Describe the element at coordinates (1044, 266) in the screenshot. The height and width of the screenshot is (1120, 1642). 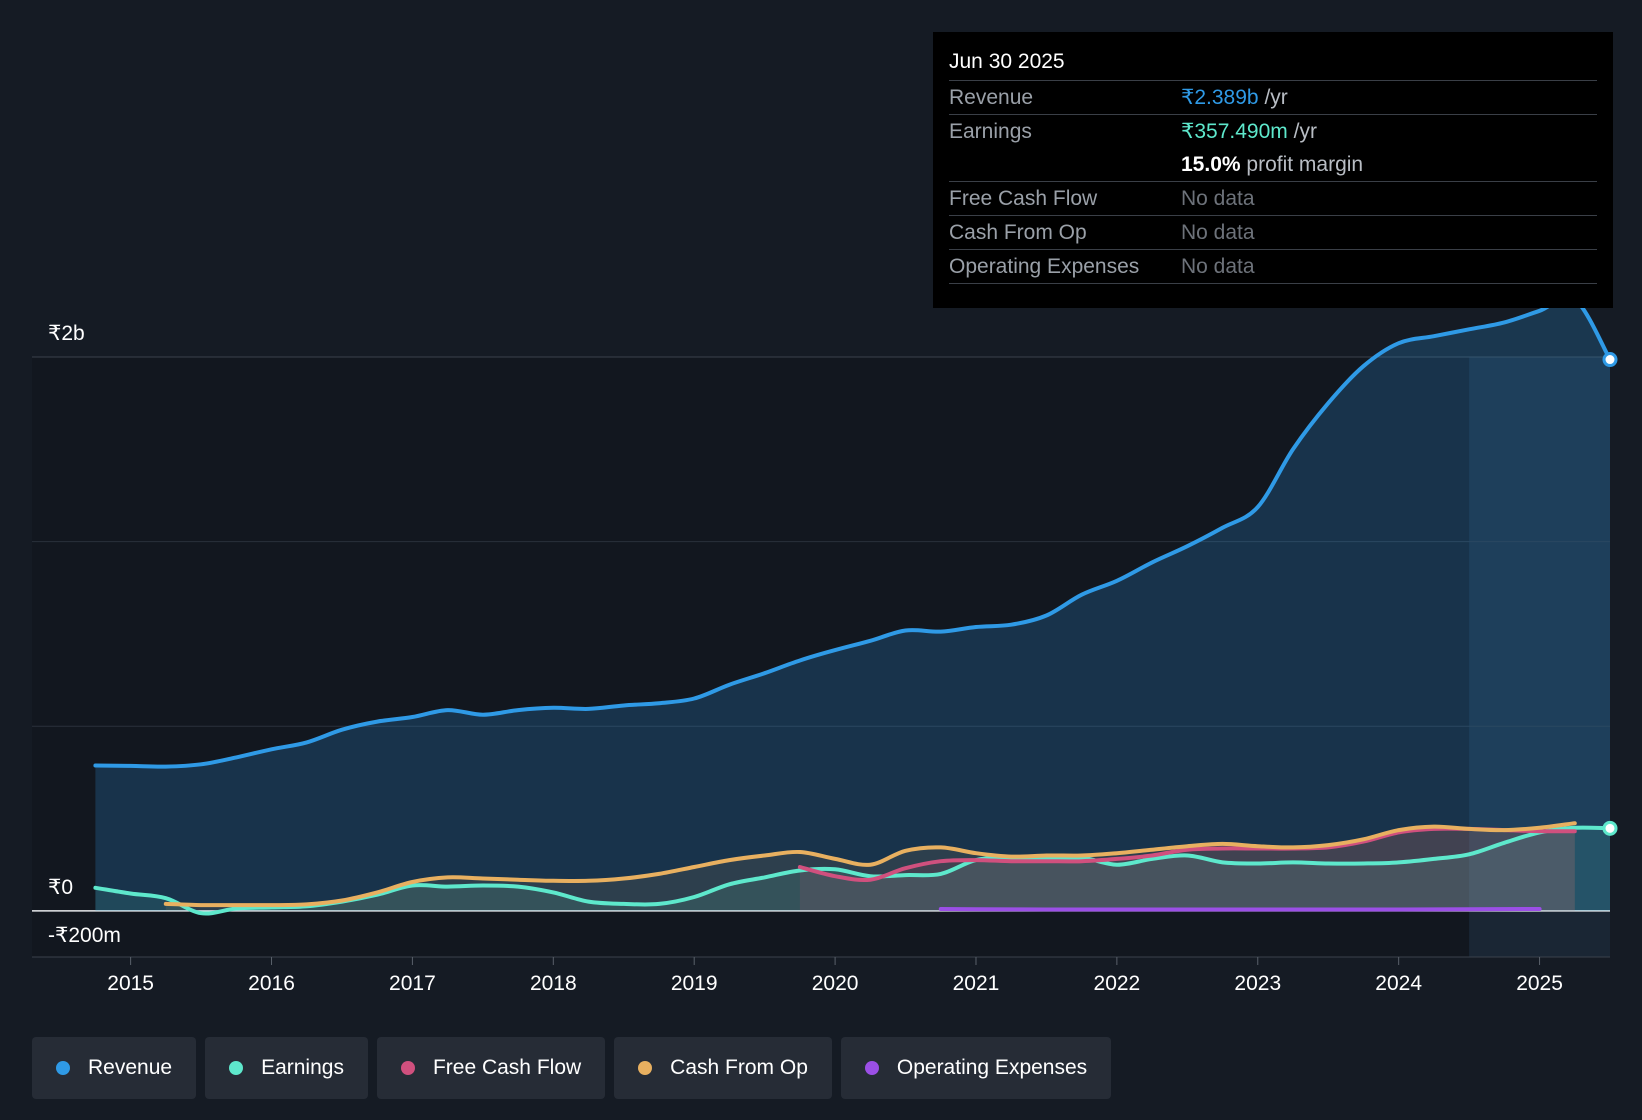
I see `tooltip-opex-label: Operating Expenses` at that location.